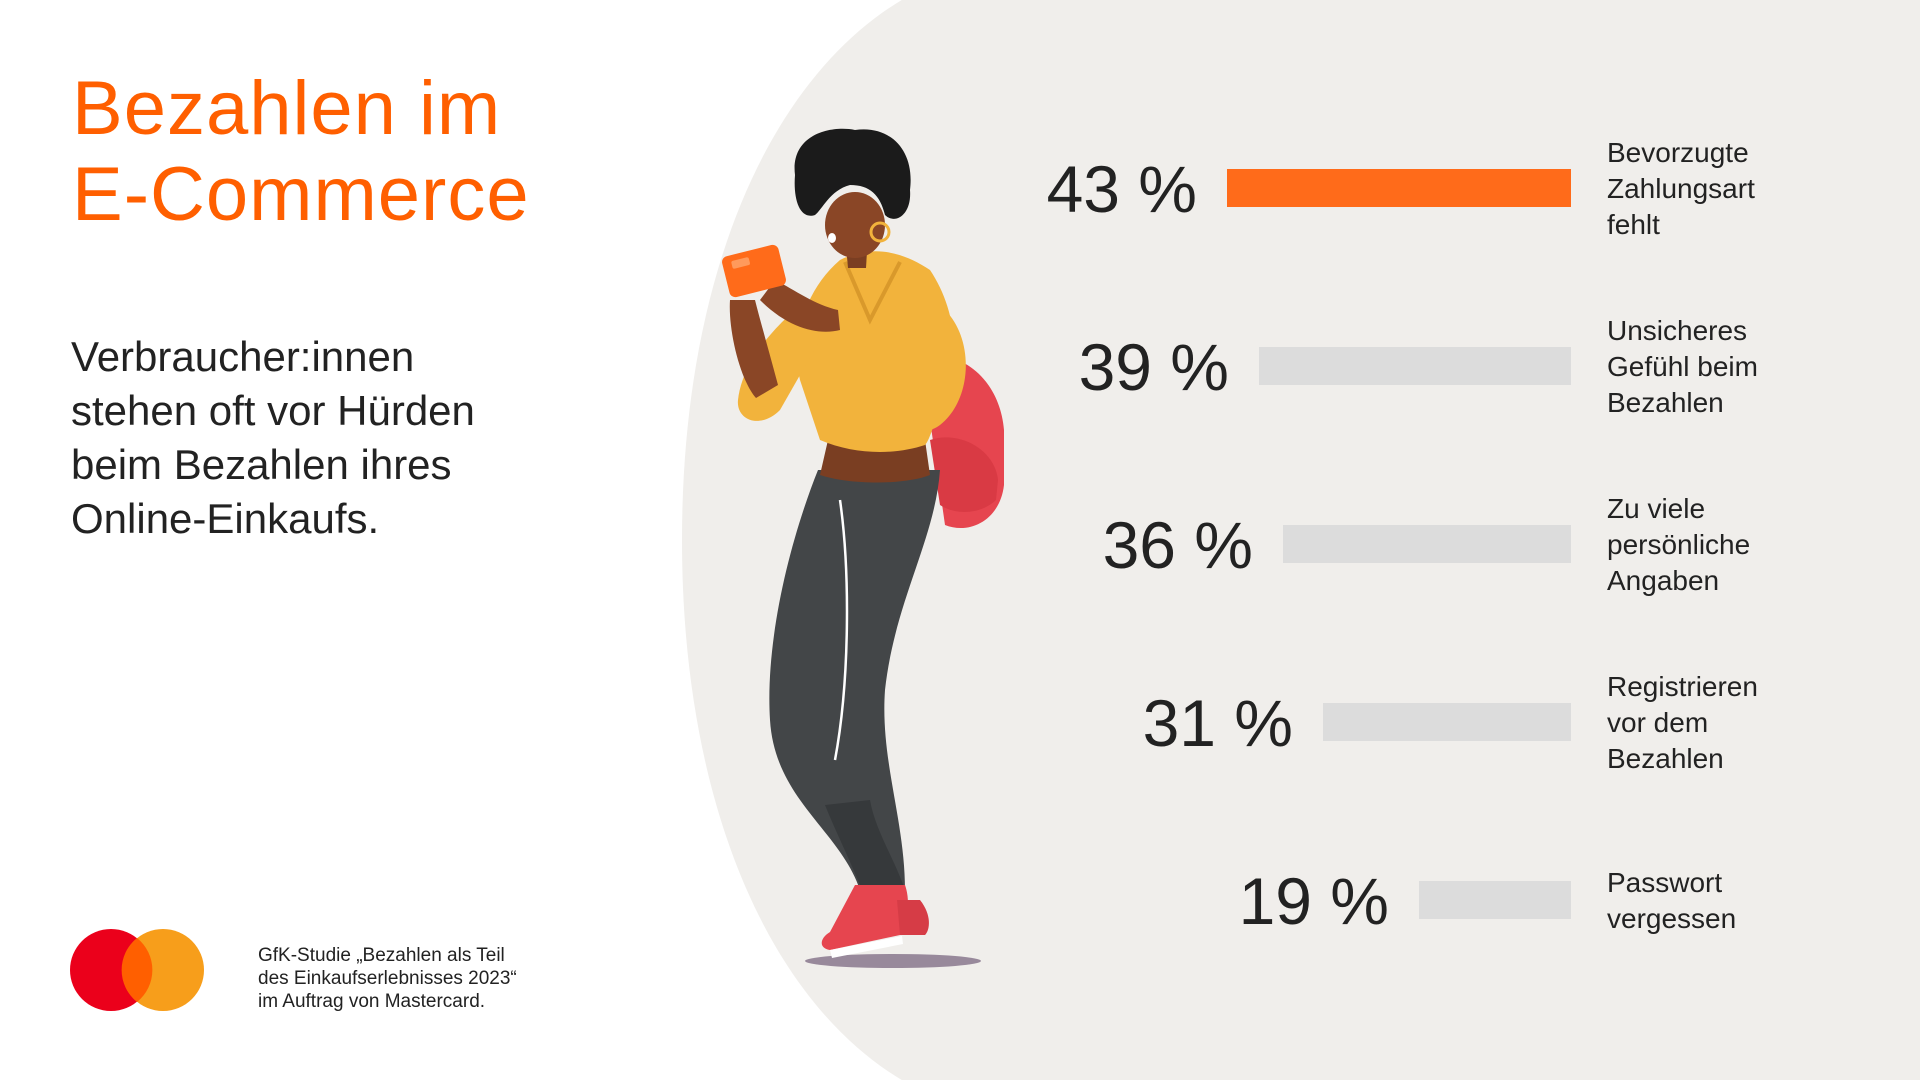 This screenshot has height=1080, width=1920. Describe the element at coordinates (1314, 901) in the screenshot. I see `value-label: 19 %` at that location.